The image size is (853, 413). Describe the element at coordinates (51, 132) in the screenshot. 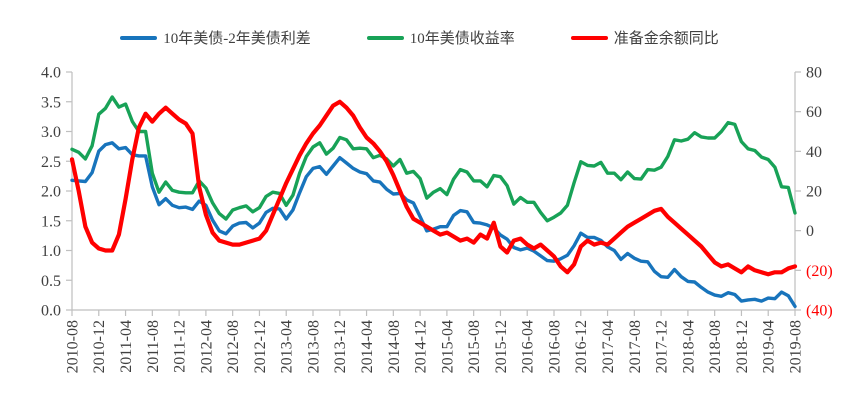

I see `left-axis-tick-label: 3.0` at that location.